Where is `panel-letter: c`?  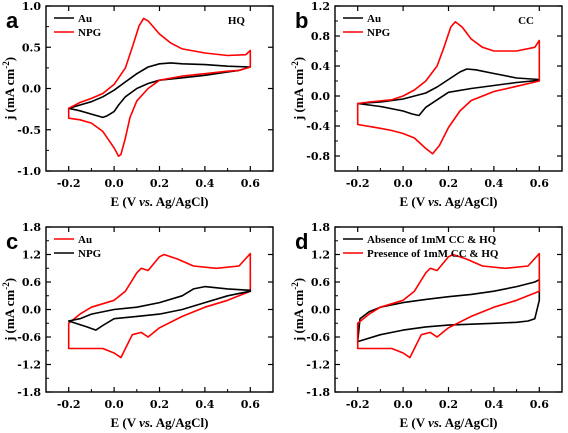 panel-letter: c is located at coordinates (12, 241).